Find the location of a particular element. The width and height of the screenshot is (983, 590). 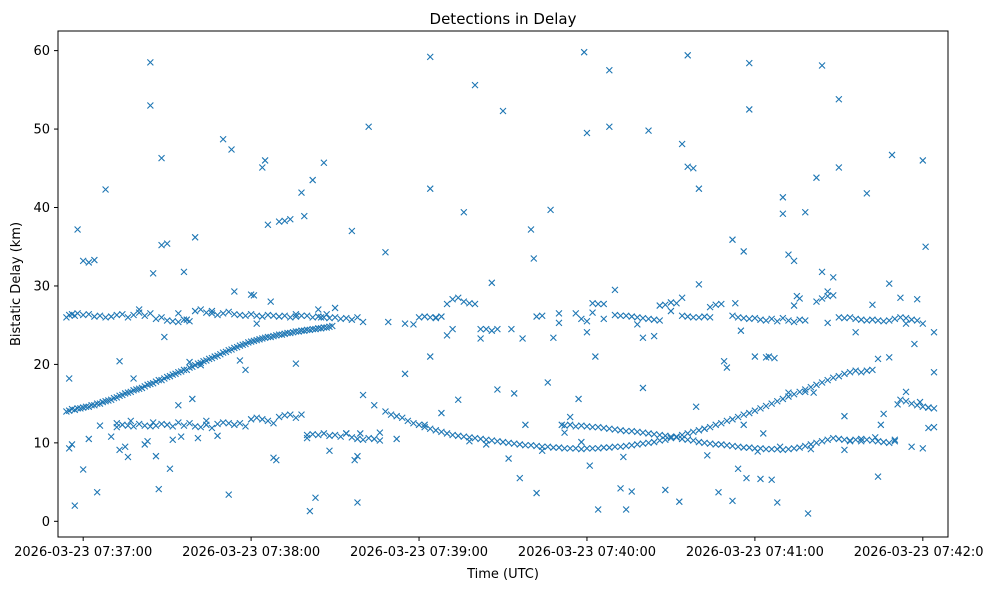

x-tick-label: 2026-03-23 07:41:00 is located at coordinates (755, 552).